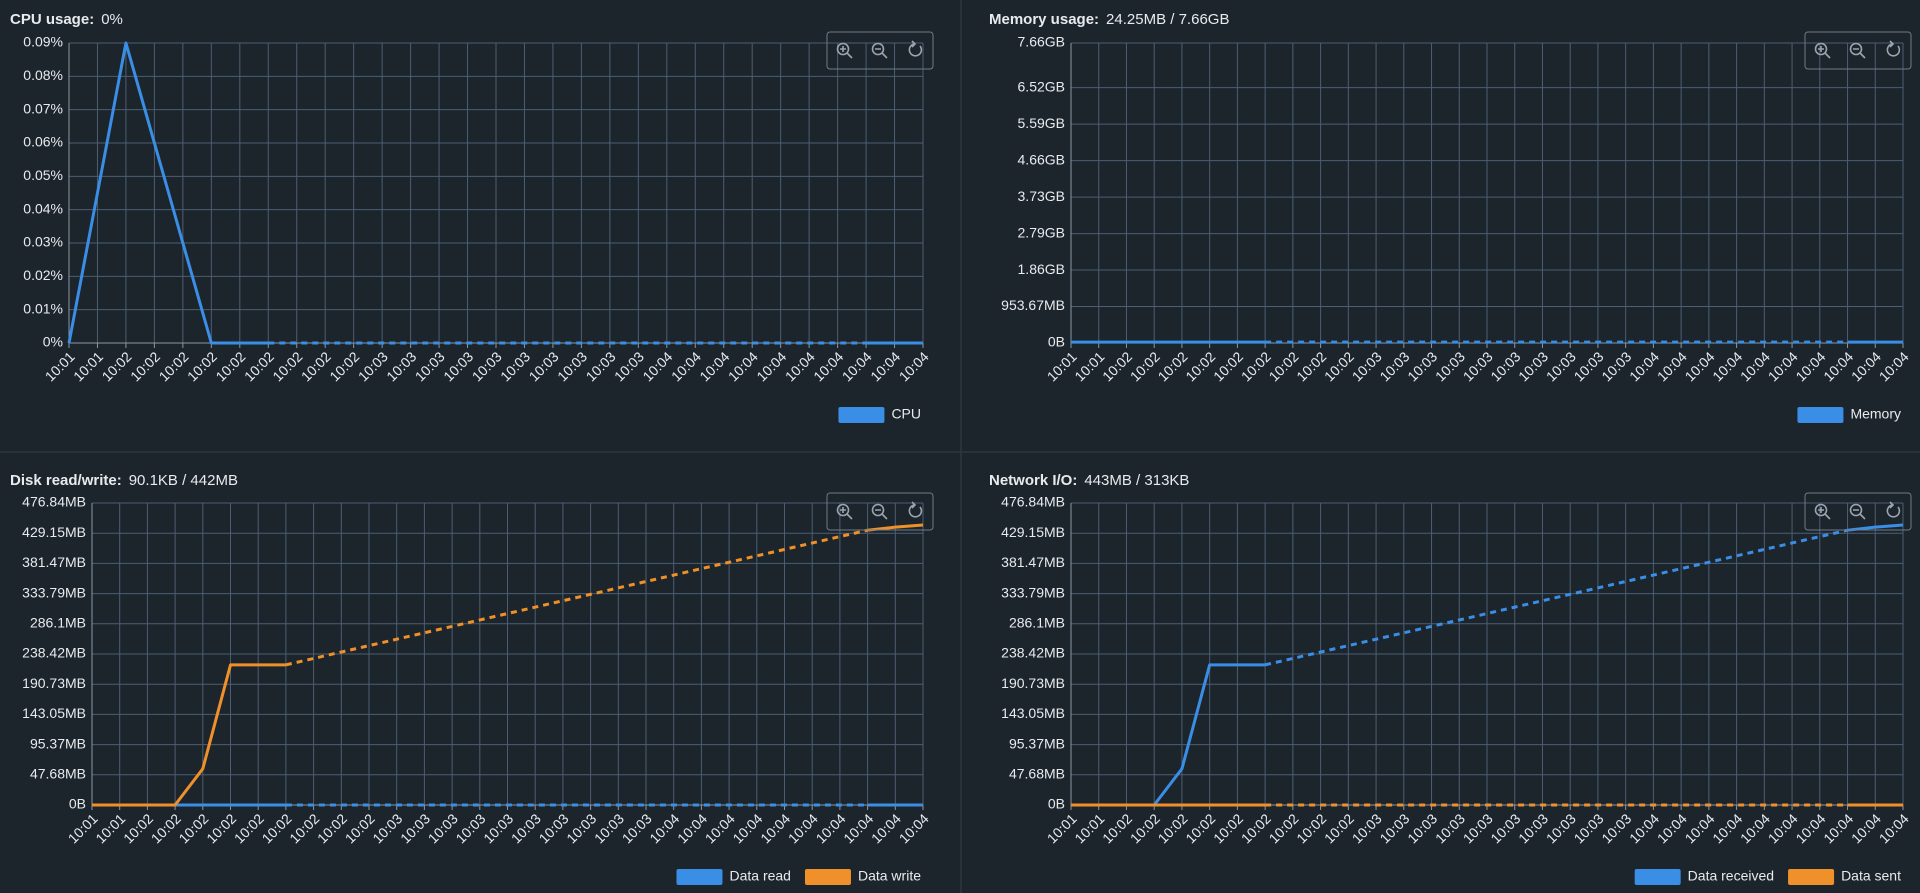 The width and height of the screenshot is (1920, 893). I want to click on y-tick-label: 0.01%, so click(43, 308).